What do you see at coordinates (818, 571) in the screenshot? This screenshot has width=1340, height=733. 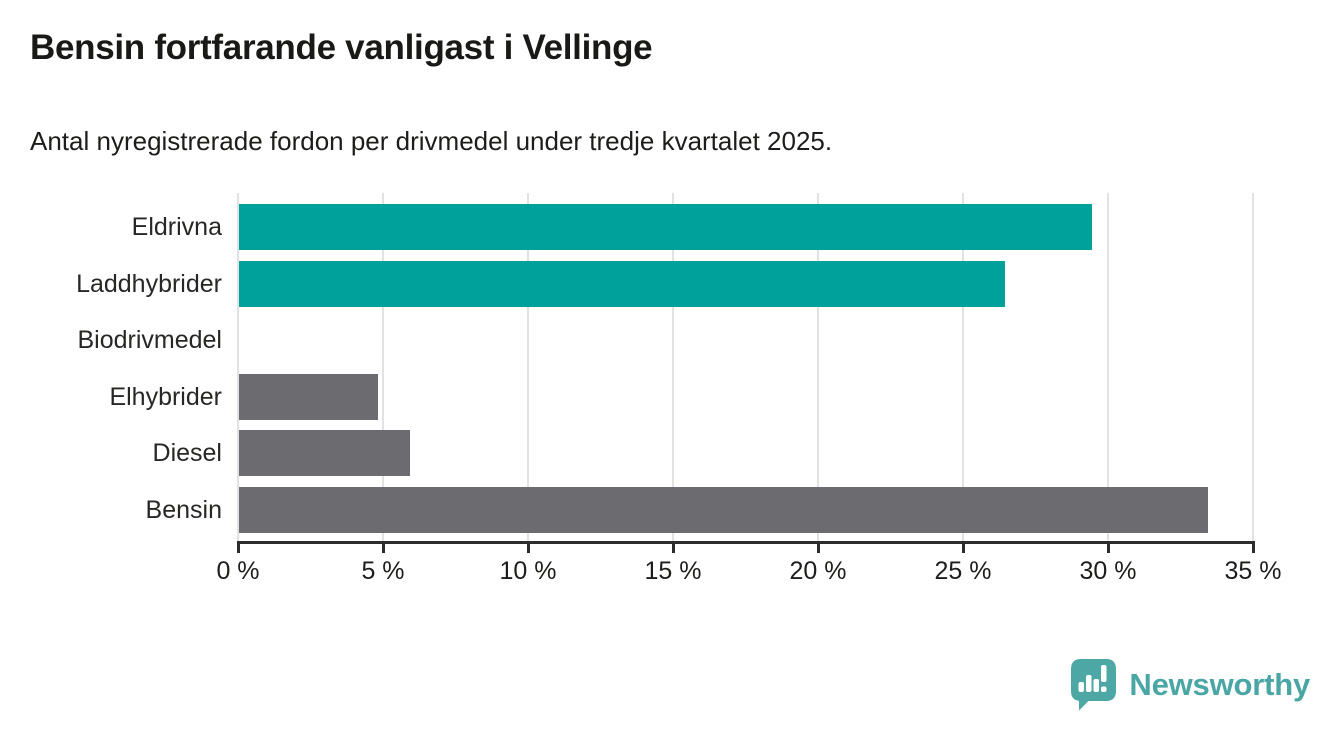 I see `x-axis-tick-label: 20 %` at bounding box center [818, 571].